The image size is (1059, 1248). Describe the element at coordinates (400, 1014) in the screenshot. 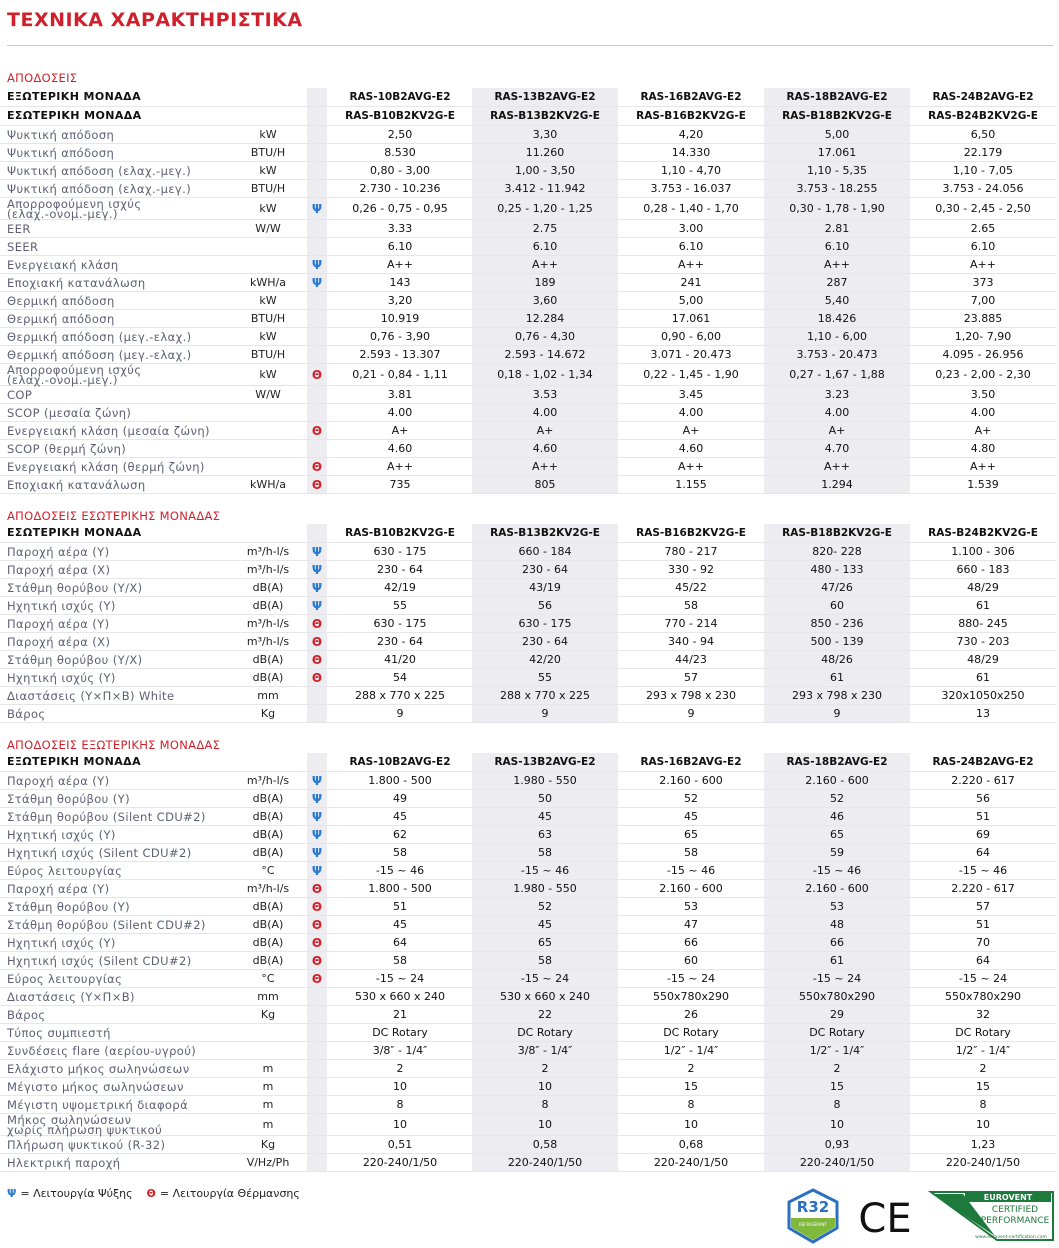

I see `row-value: 21` at that location.